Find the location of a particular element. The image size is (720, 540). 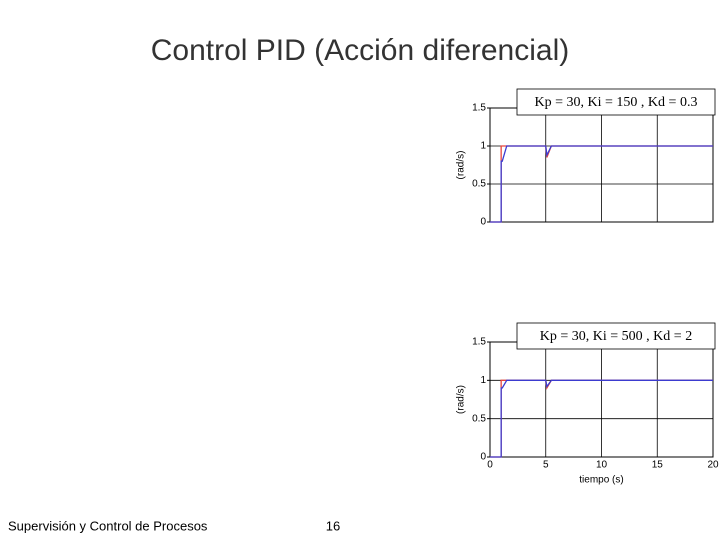

x-tick-label: 0 is located at coordinates (490, 465).